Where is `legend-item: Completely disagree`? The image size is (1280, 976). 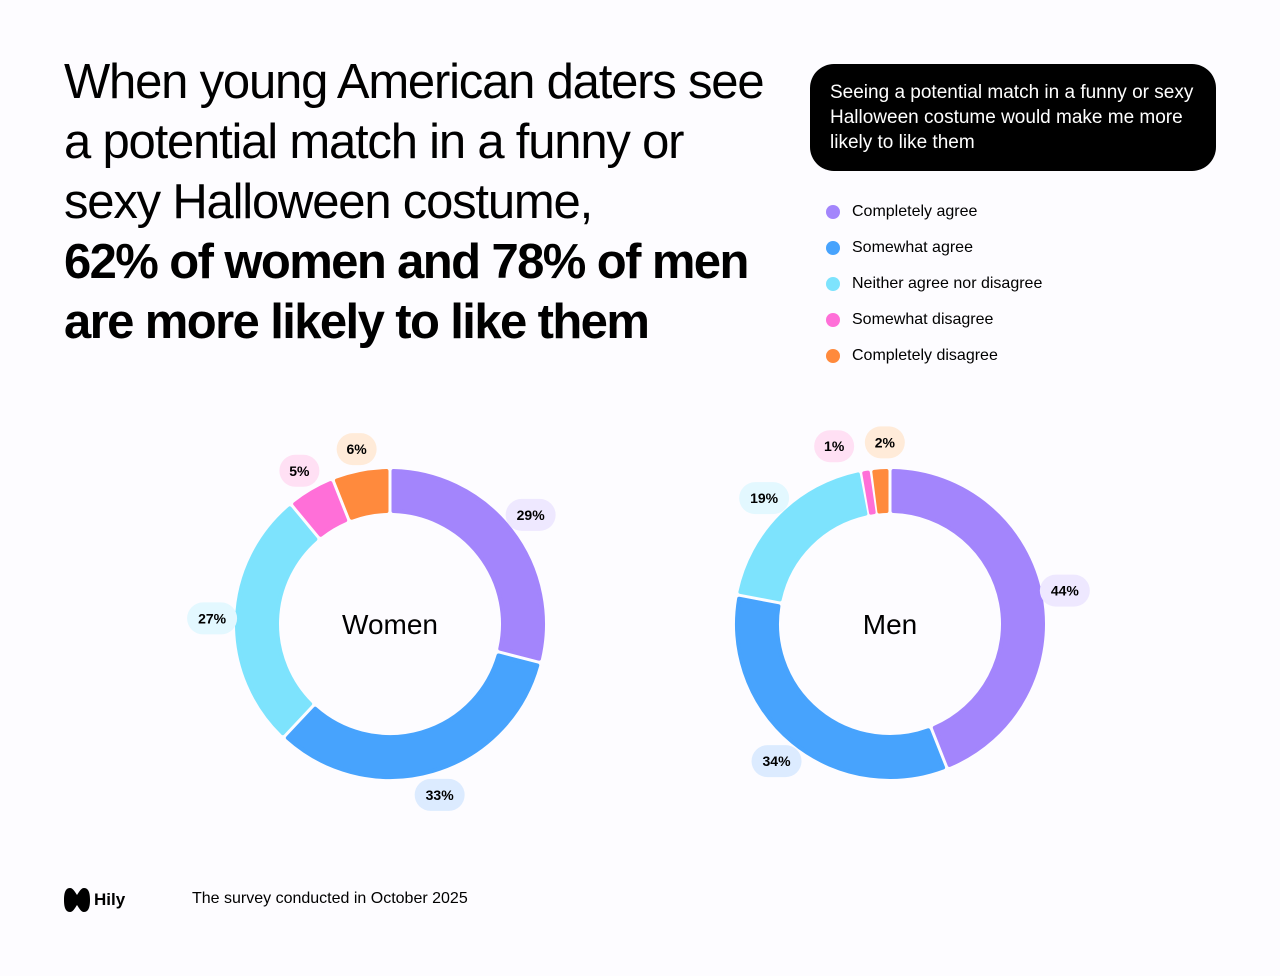
legend-item: Completely disagree is located at coordinates (934, 356).